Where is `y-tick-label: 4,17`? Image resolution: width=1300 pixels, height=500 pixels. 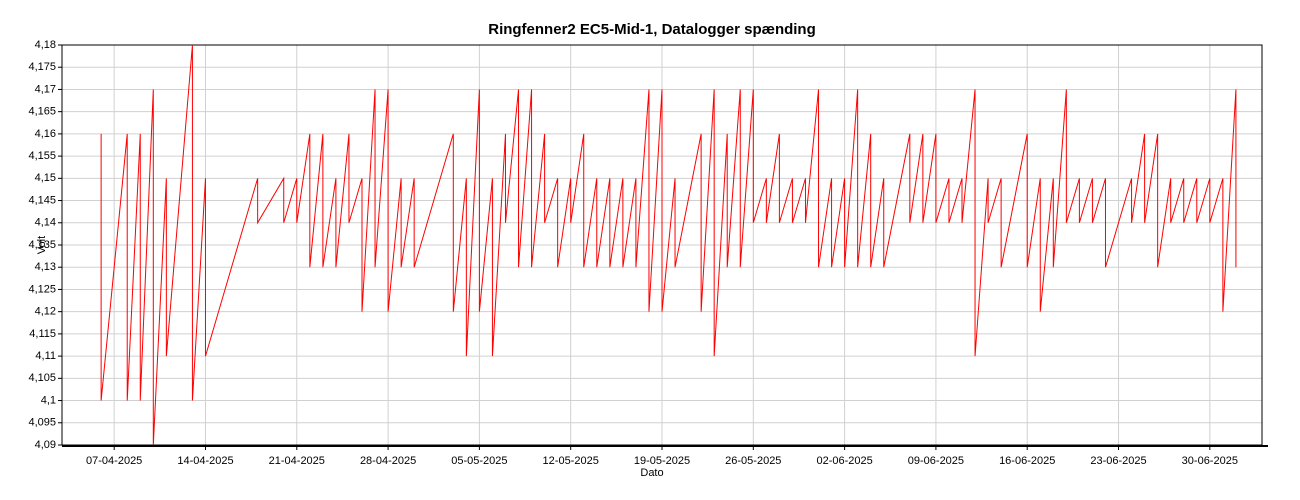 y-tick-label: 4,17 is located at coordinates (45, 89).